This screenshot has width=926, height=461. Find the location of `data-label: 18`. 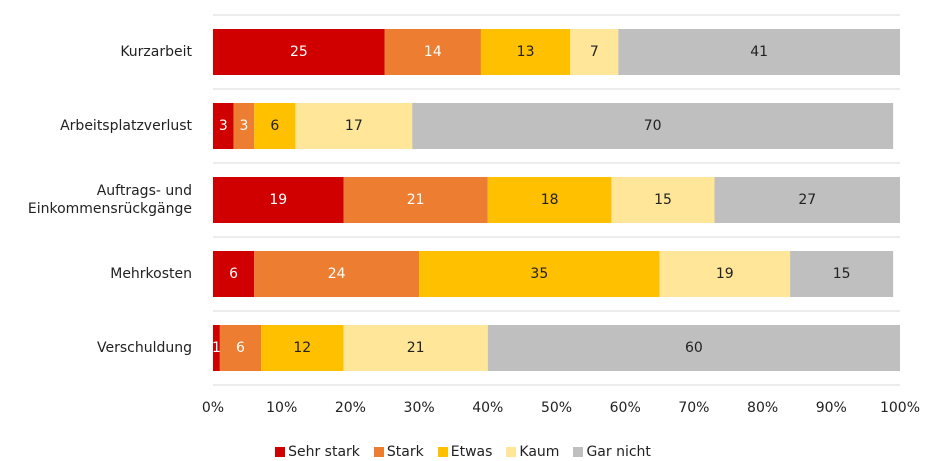

data-label: 18 is located at coordinates (550, 200).